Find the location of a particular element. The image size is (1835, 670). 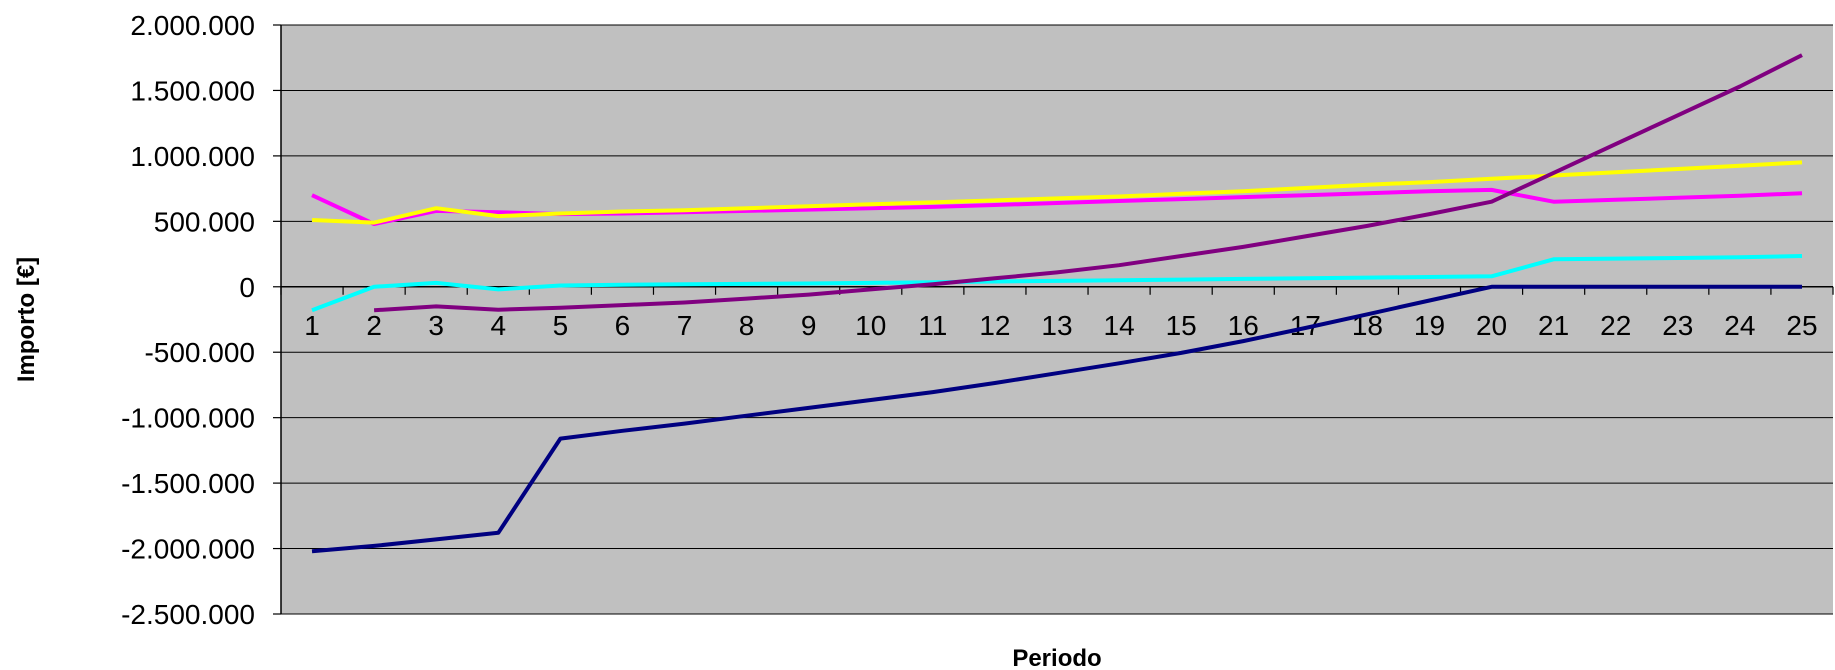

x-tick-label: 14 is located at coordinates (1119, 325).